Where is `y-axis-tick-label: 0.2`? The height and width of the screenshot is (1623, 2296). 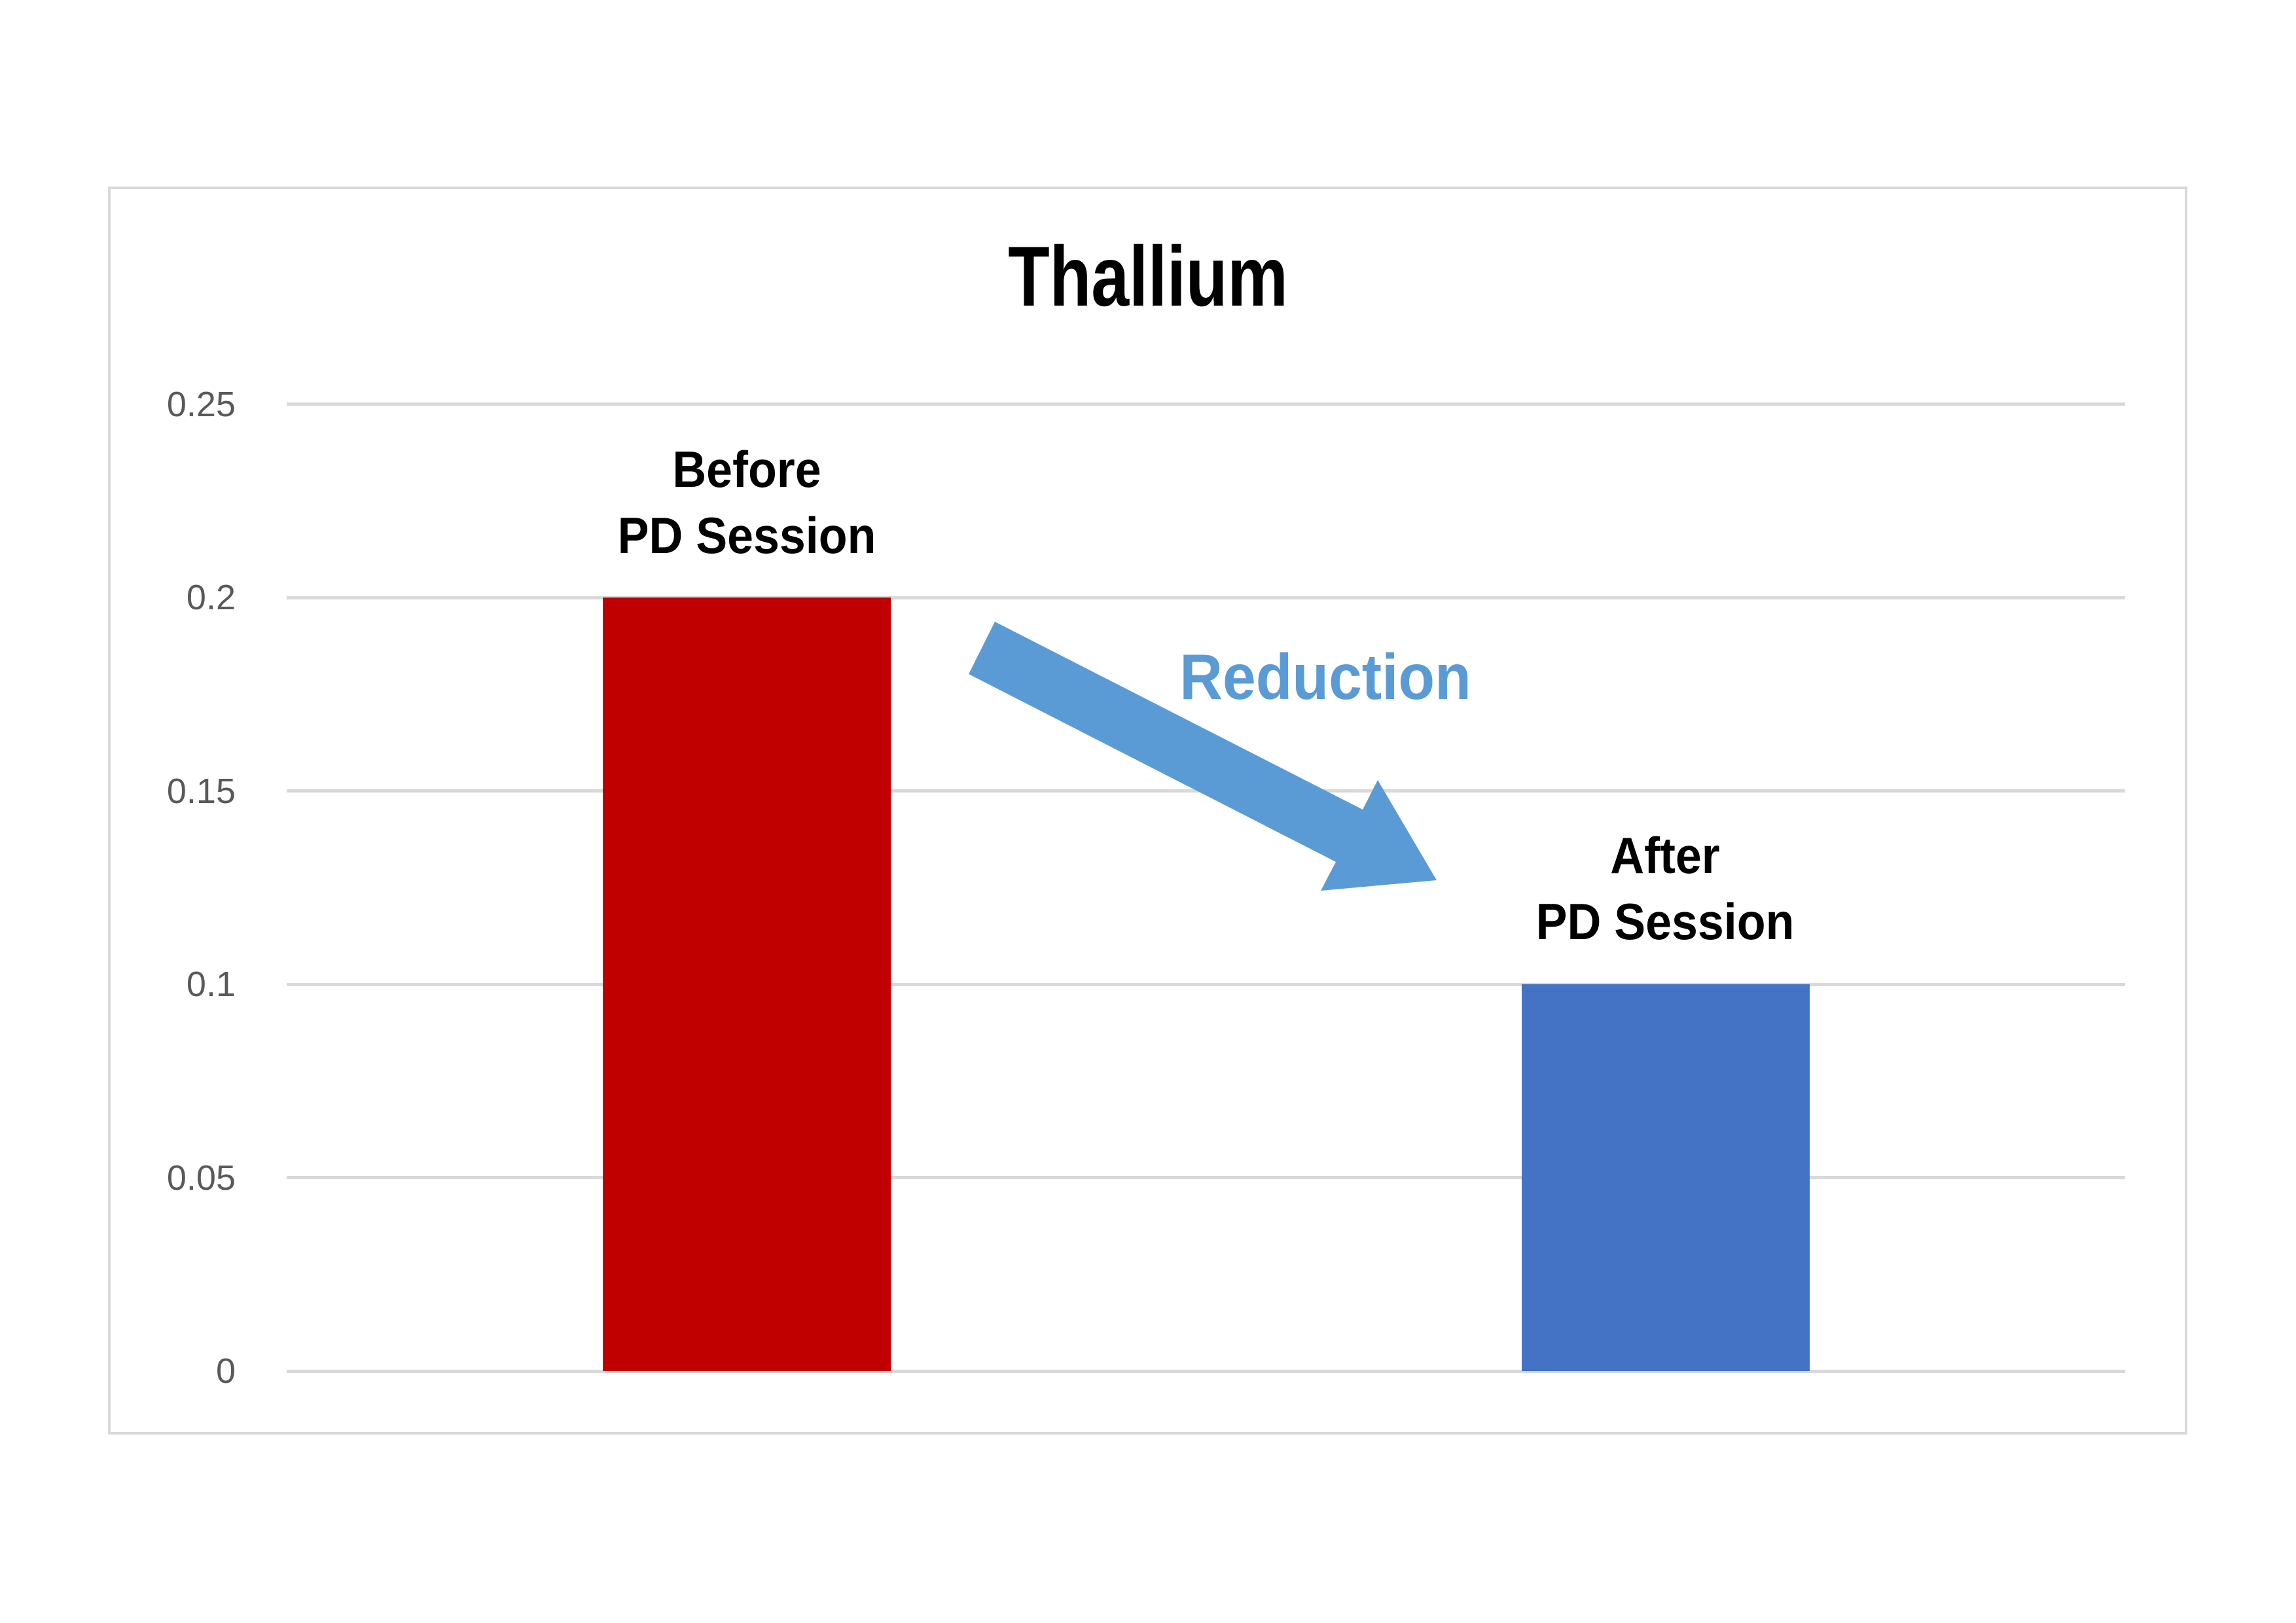 y-axis-tick-label: 0.2 is located at coordinates (211, 597).